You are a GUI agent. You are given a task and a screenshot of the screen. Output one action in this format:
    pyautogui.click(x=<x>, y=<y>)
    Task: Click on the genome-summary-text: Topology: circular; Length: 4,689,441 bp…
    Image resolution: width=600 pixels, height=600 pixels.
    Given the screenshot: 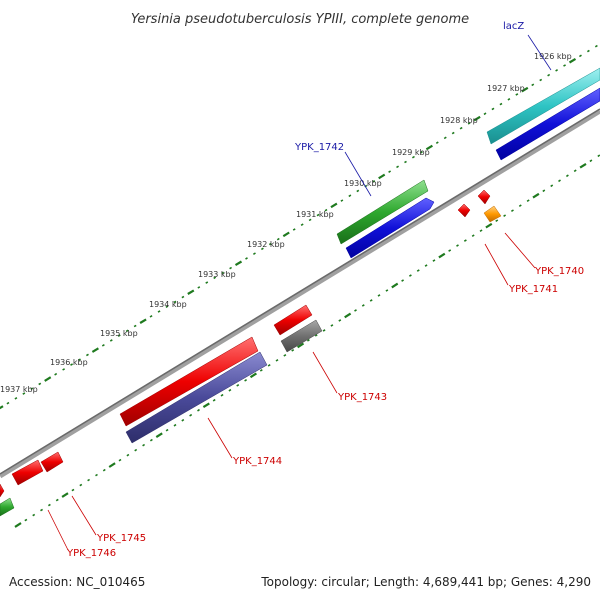 What is the action you would take?
    pyautogui.click(x=425, y=582)
    